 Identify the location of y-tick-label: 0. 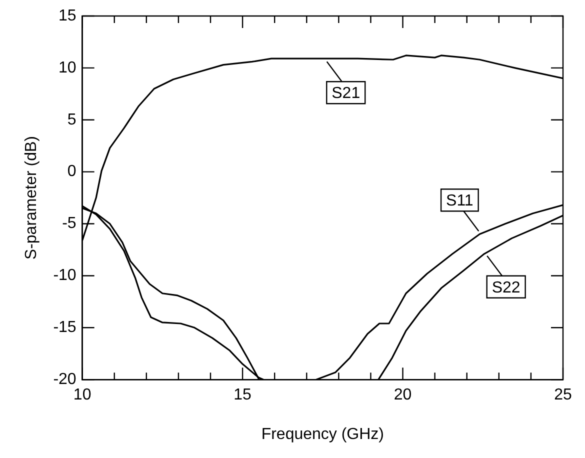
(71, 171).